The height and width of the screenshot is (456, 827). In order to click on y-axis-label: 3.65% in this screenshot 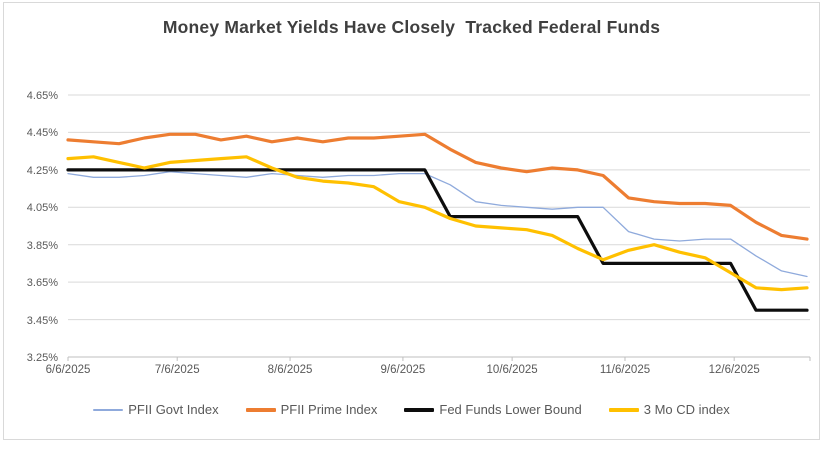, I will do `click(42, 283)`.